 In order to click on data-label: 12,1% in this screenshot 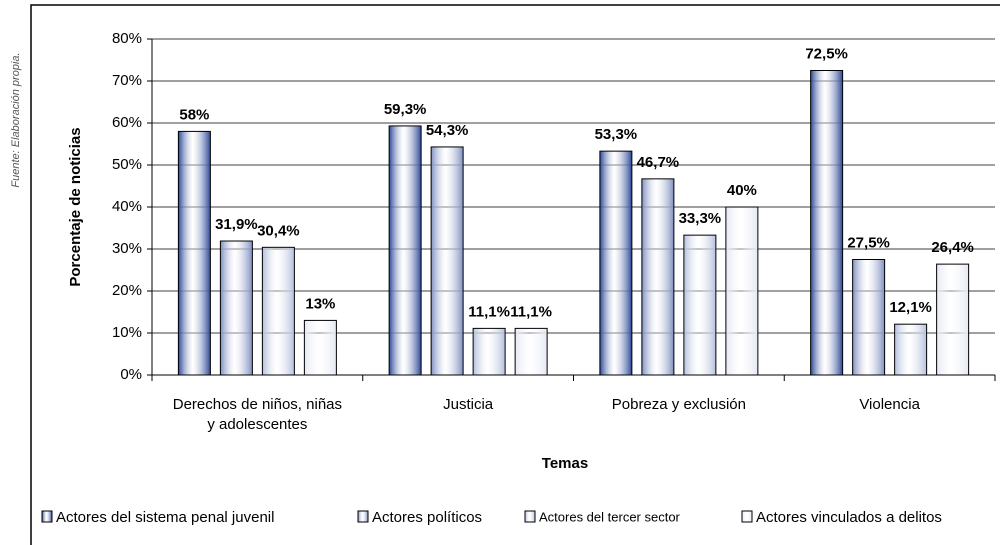, I will do `click(910, 307)`.